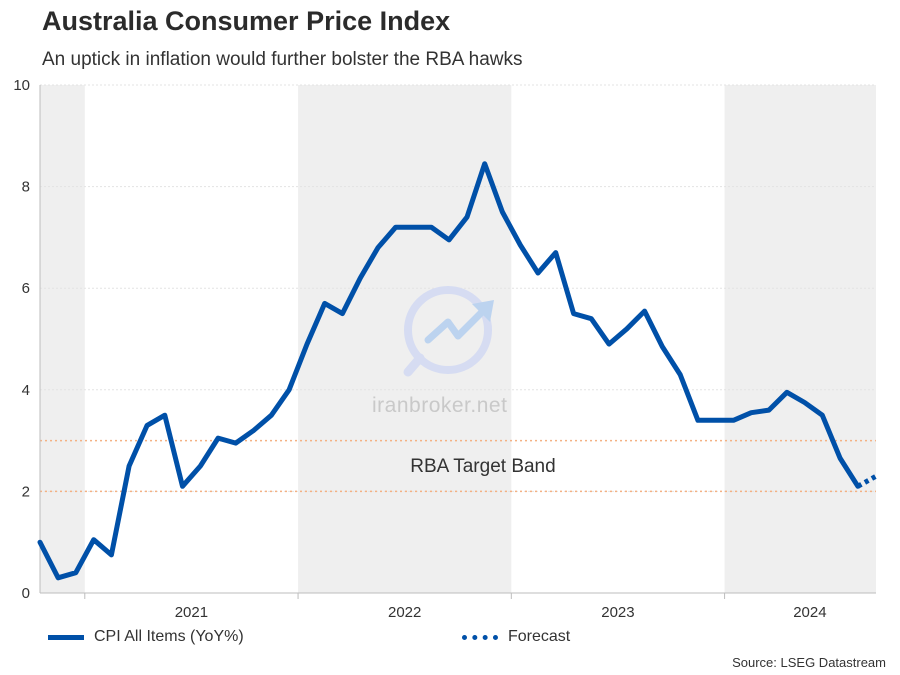 Image resolution: width=900 pixels, height=675 pixels. What do you see at coordinates (539, 636) in the screenshot?
I see `legend-label-forecast: Forecast` at bounding box center [539, 636].